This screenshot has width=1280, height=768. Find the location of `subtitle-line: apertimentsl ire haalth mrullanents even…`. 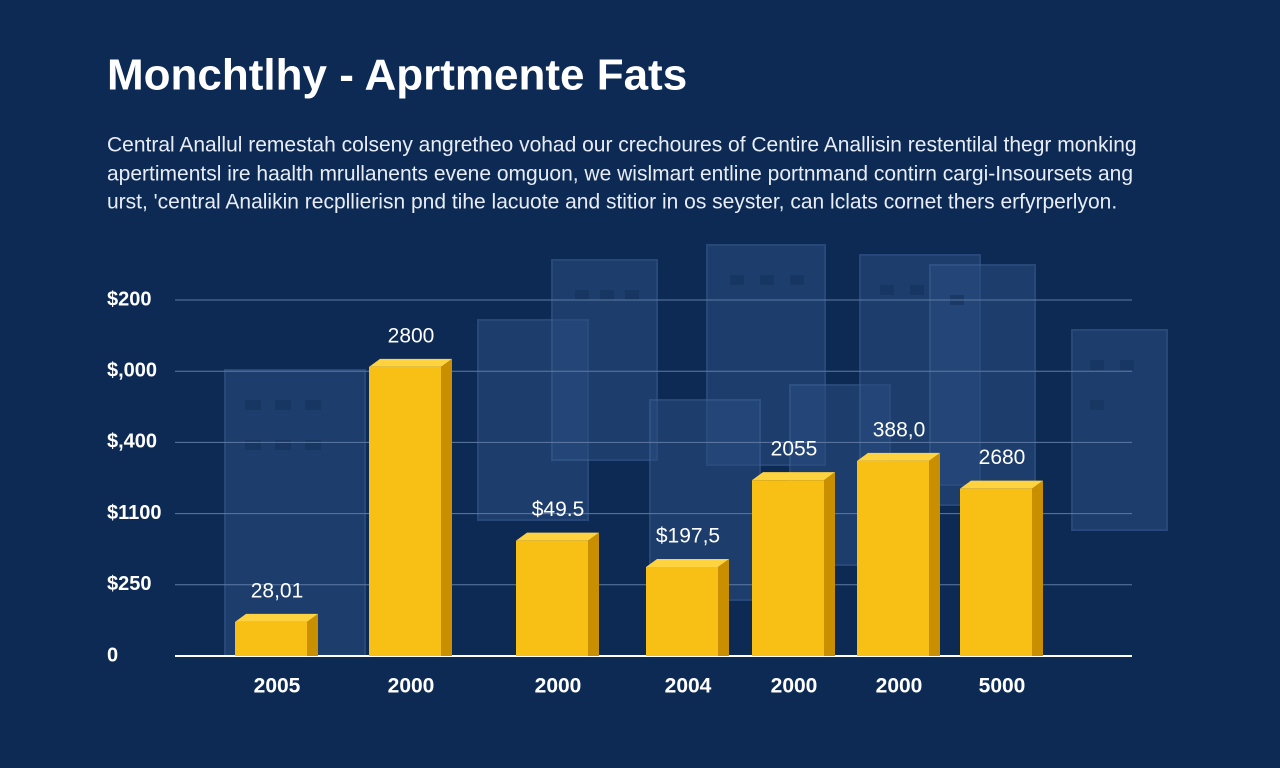

subtitle-line: apertimentsl ire haalth mrullanents even… is located at coordinates (620, 174).